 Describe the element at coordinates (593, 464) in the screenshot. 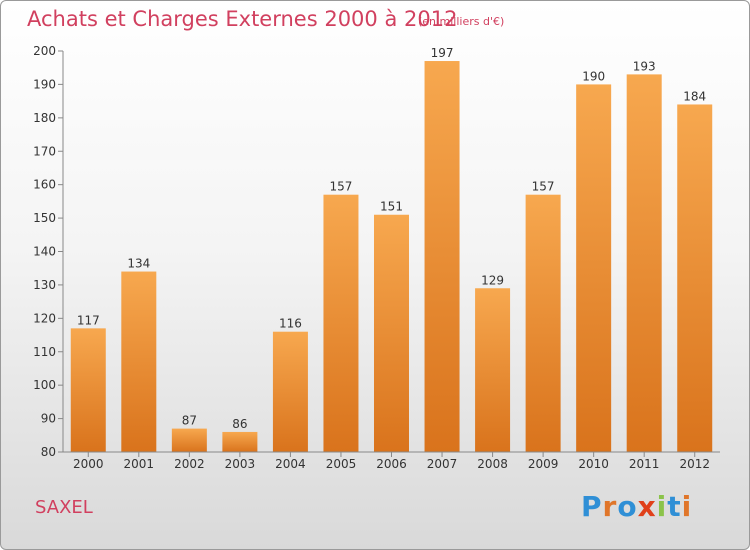

I see `x-tick-label: 2010` at that location.